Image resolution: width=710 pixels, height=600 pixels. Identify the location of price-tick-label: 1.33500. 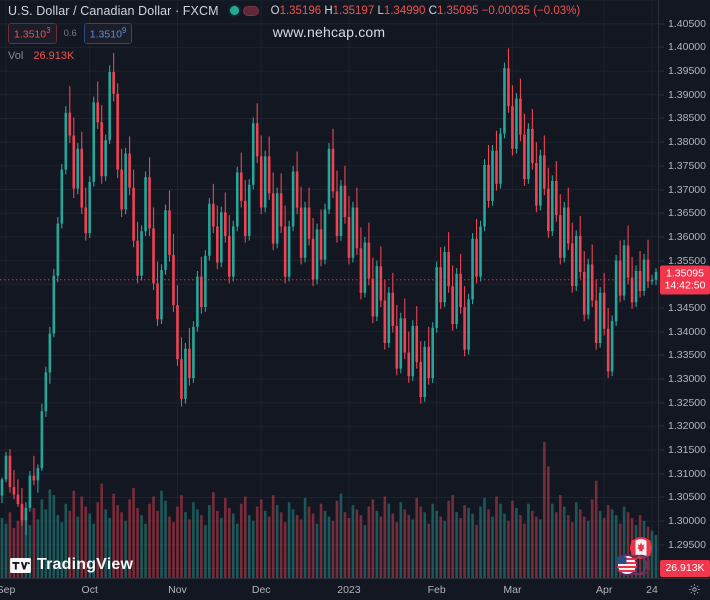
(687, 355).